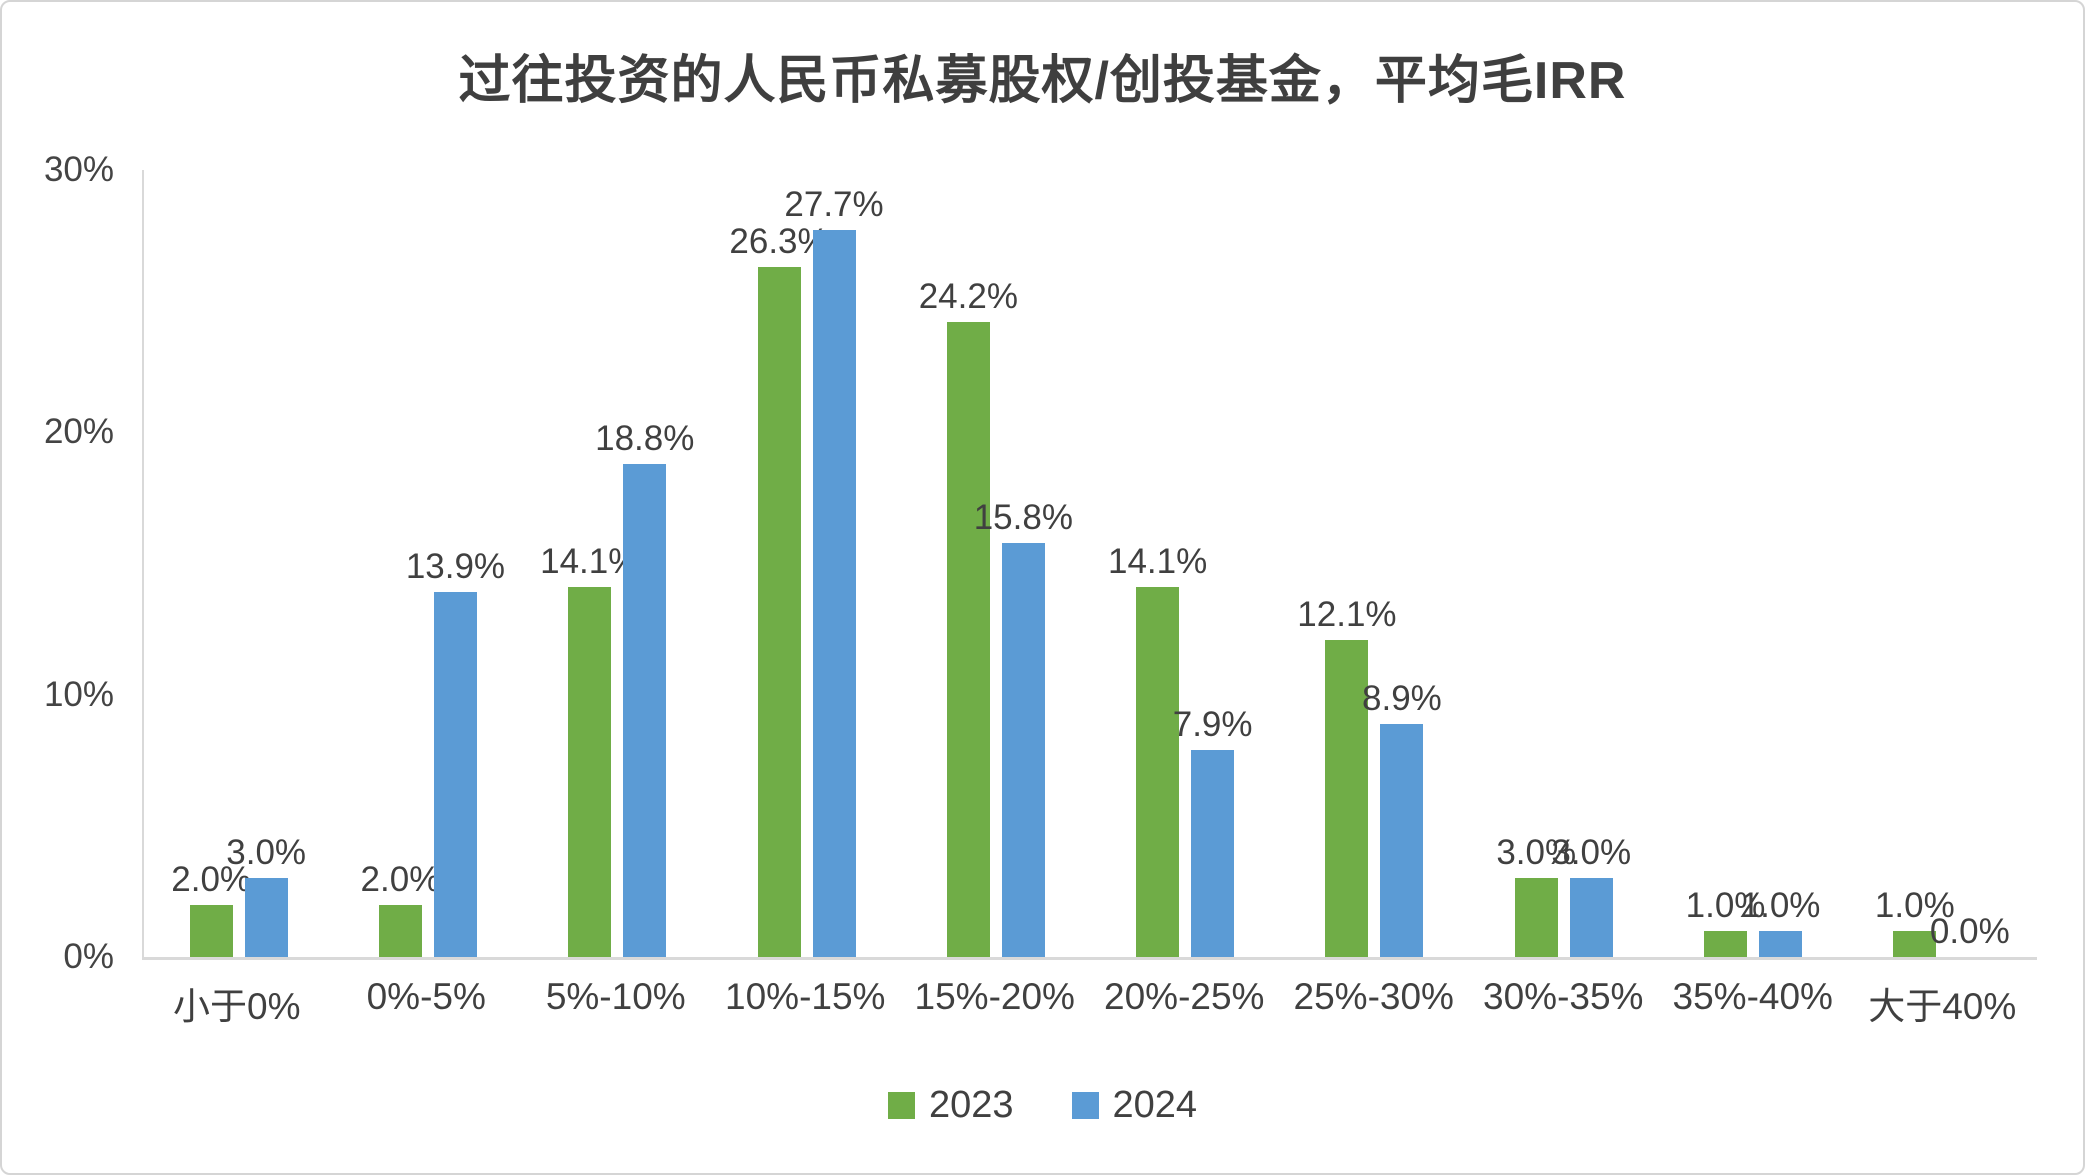 The width and height of the screenshot is (2085, 1175). I want to click on data-label: 13.9%, so click(455, 567).